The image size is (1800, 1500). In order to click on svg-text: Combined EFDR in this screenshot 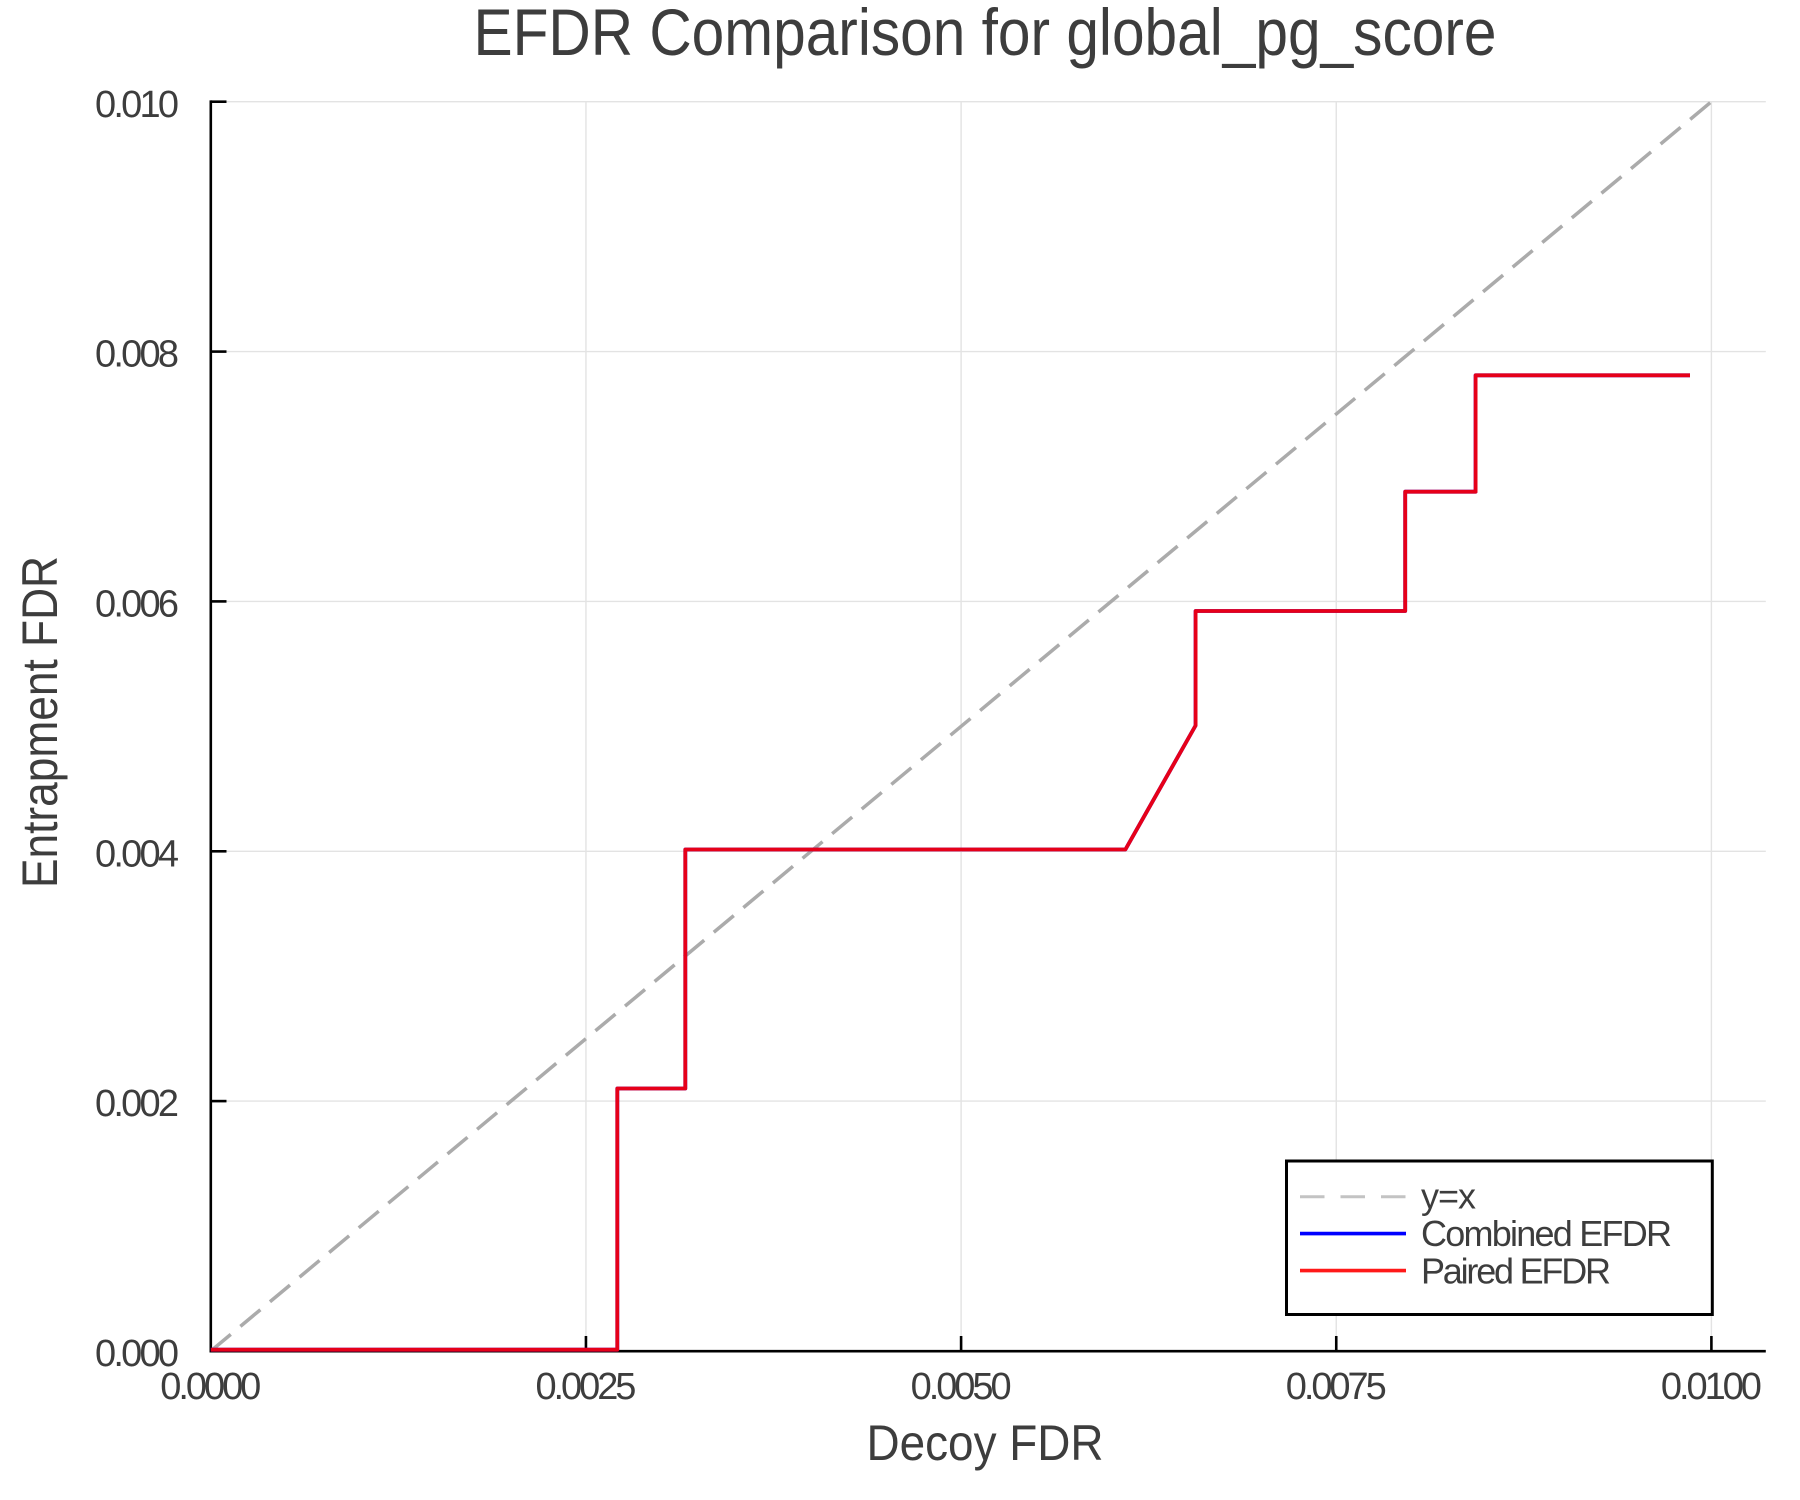, I will do `click(1546, 1233)`.